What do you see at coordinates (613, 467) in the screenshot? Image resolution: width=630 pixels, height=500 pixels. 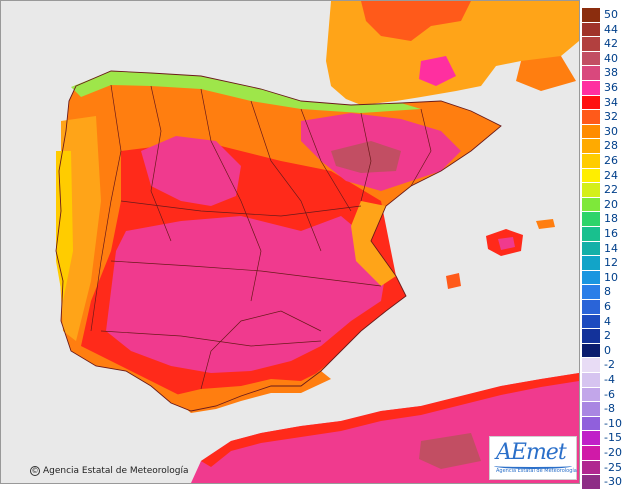 I see `legend-label: -25` at bounding box center [613, 467].